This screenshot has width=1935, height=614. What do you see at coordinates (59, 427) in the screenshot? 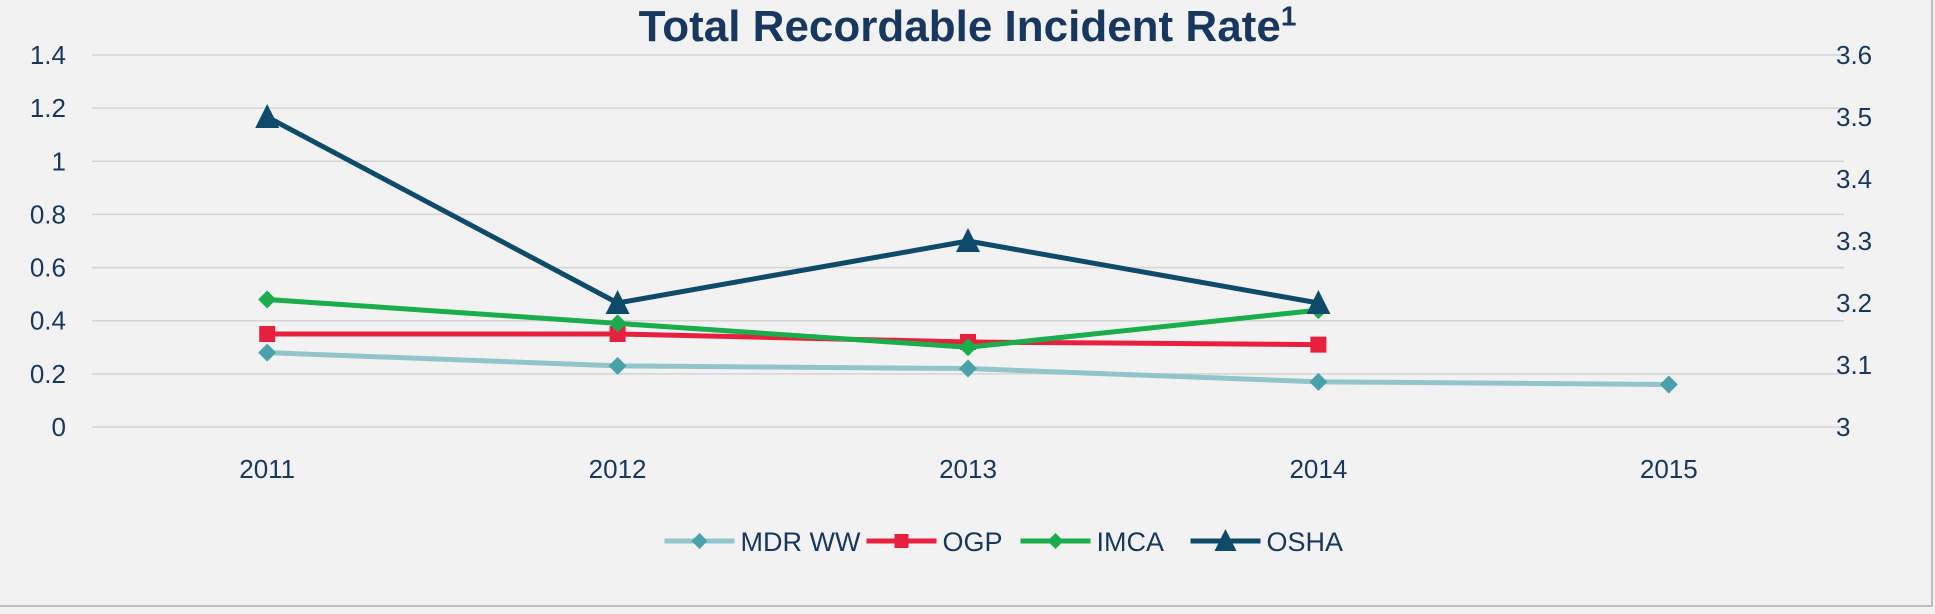
I see `y-left-tick-label: 0` at bounding box center [59, 427].